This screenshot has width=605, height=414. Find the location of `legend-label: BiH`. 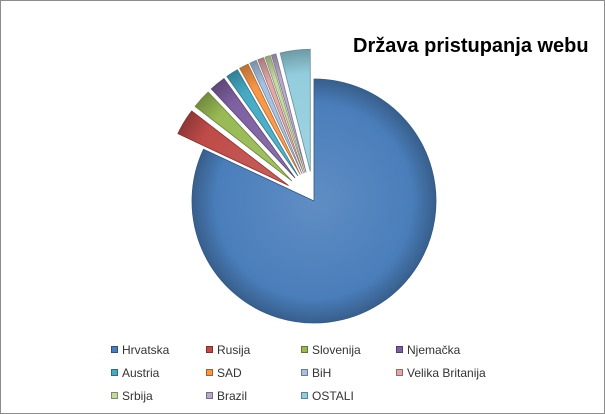

legend-label: BiH is located at coordinates (322, 372).